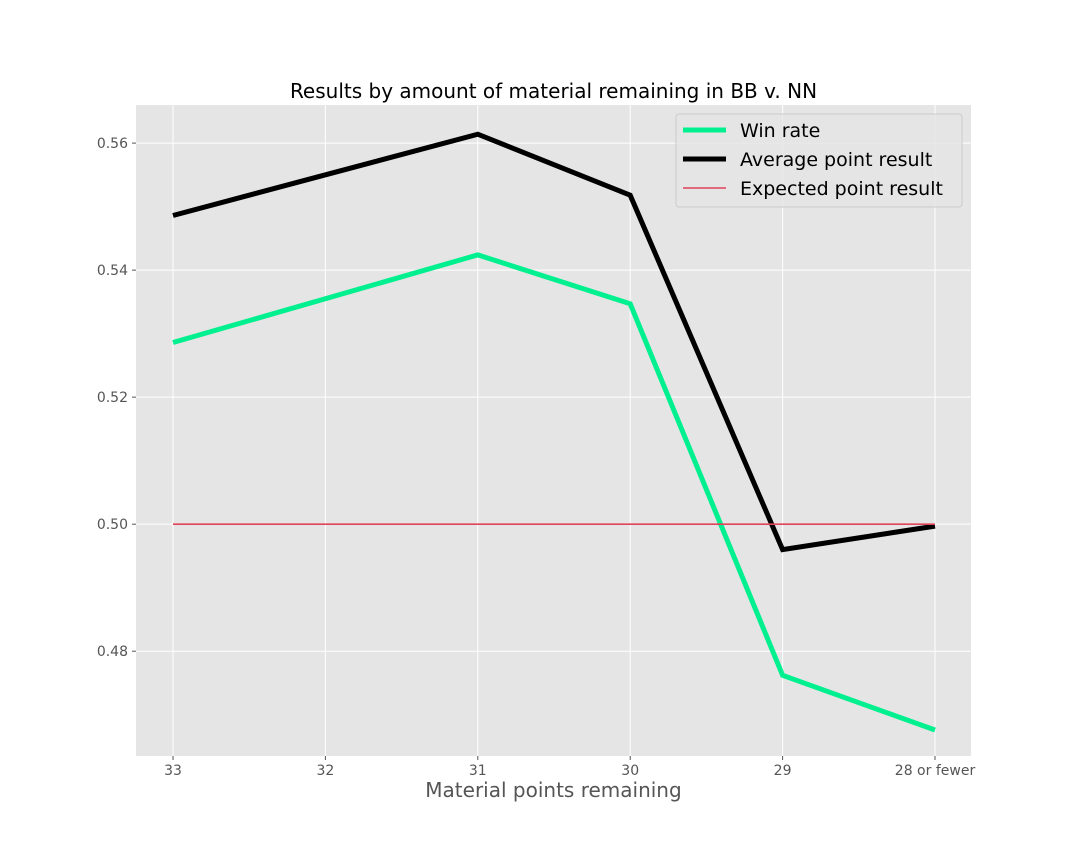 Image resolution: width=1080 pixels, height=864 pixels. Describe the element at coordinates (325, 771) in the screenshot. I see `x-tick-label: 32` at that location.